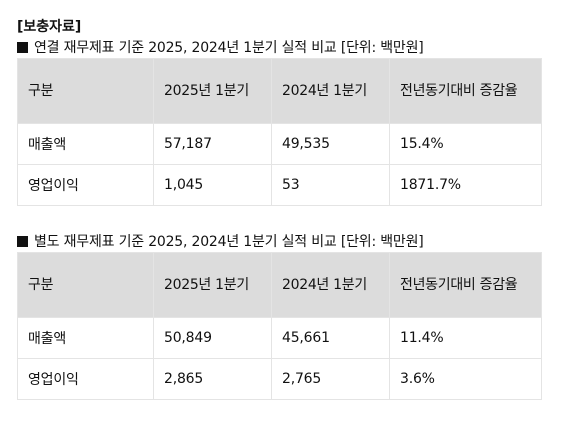 The height and width of the screenshot is (440, 563). What do you see at coordinates (212, 144) in the screenshot?
I see `cell-q1-2025: 57,187` at bounding box center [212, 144].